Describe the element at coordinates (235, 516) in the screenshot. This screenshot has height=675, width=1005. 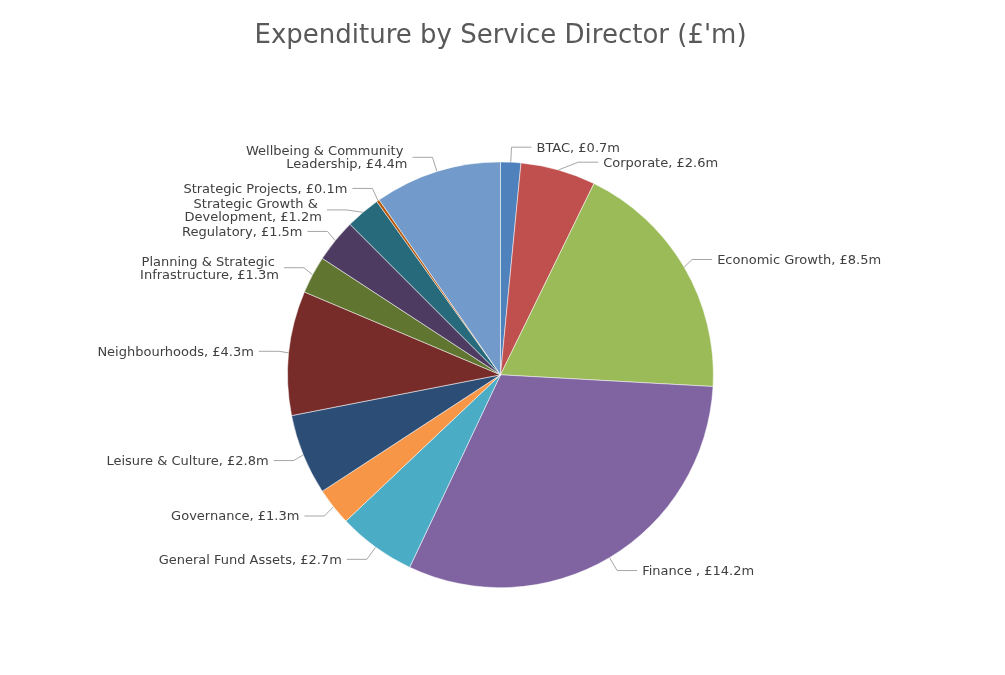
I see `slice-label: Governance, £1.3m` at that location.